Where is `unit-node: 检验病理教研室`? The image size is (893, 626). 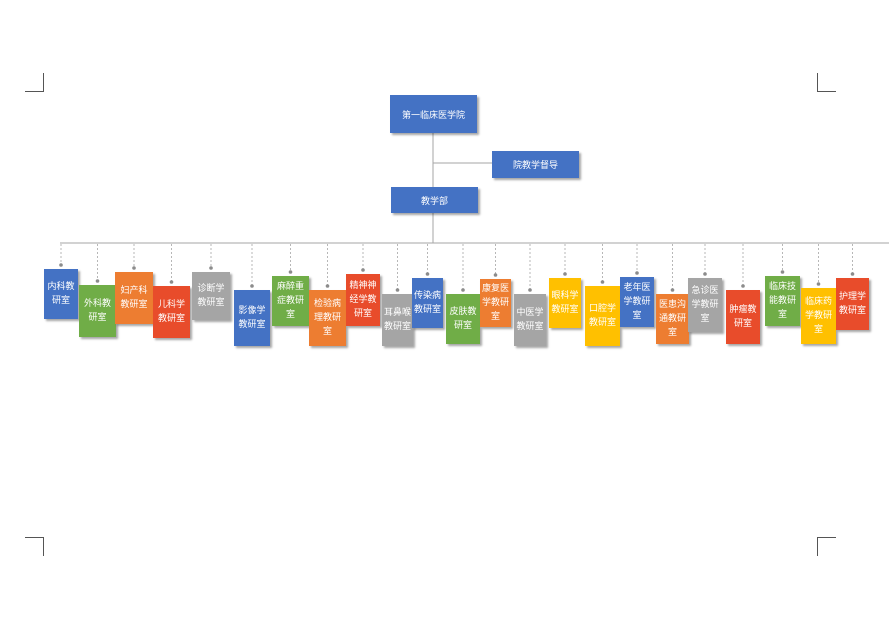
unit-node: 检验病理教研室 is located at coordinates (327, 318).